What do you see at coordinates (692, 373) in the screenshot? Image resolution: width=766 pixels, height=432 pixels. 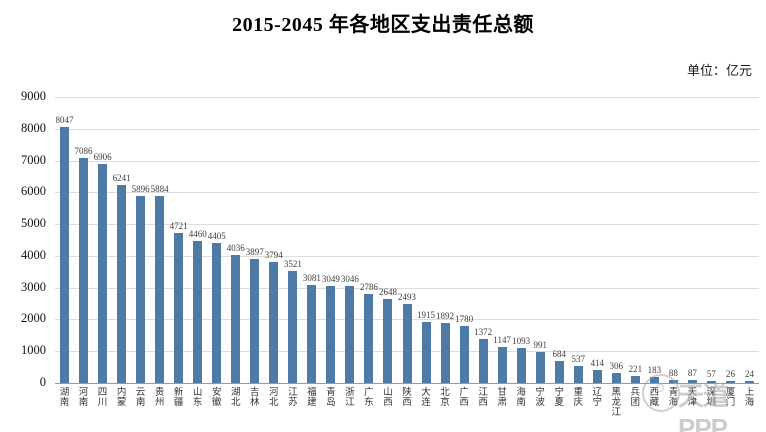 I see `value-label: 87` at bounding box center [692, 373].